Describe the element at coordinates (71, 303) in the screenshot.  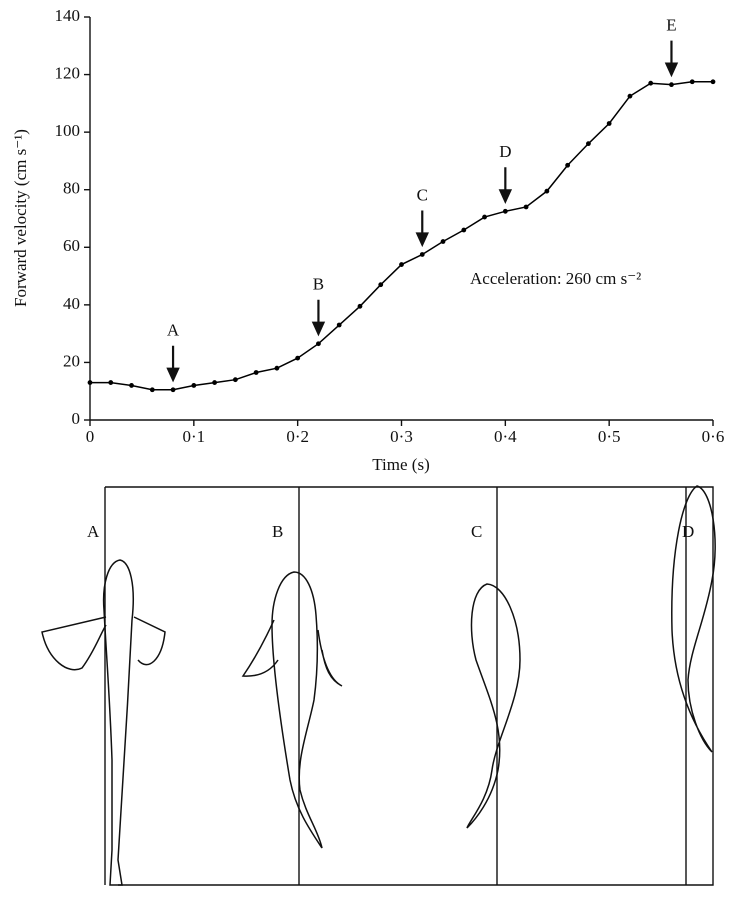
I see `y-tick-label: 40` at that location.